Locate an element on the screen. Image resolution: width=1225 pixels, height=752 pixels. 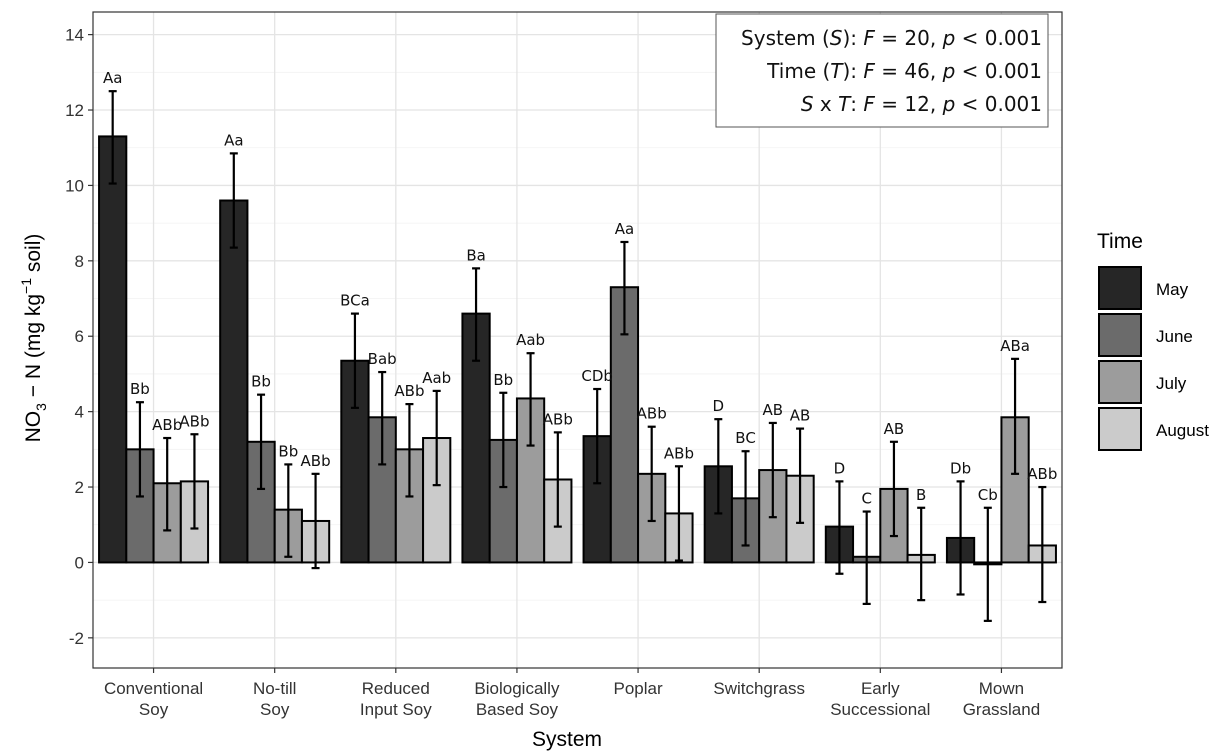
legend-key-august is located at coordinates (1120, 429).